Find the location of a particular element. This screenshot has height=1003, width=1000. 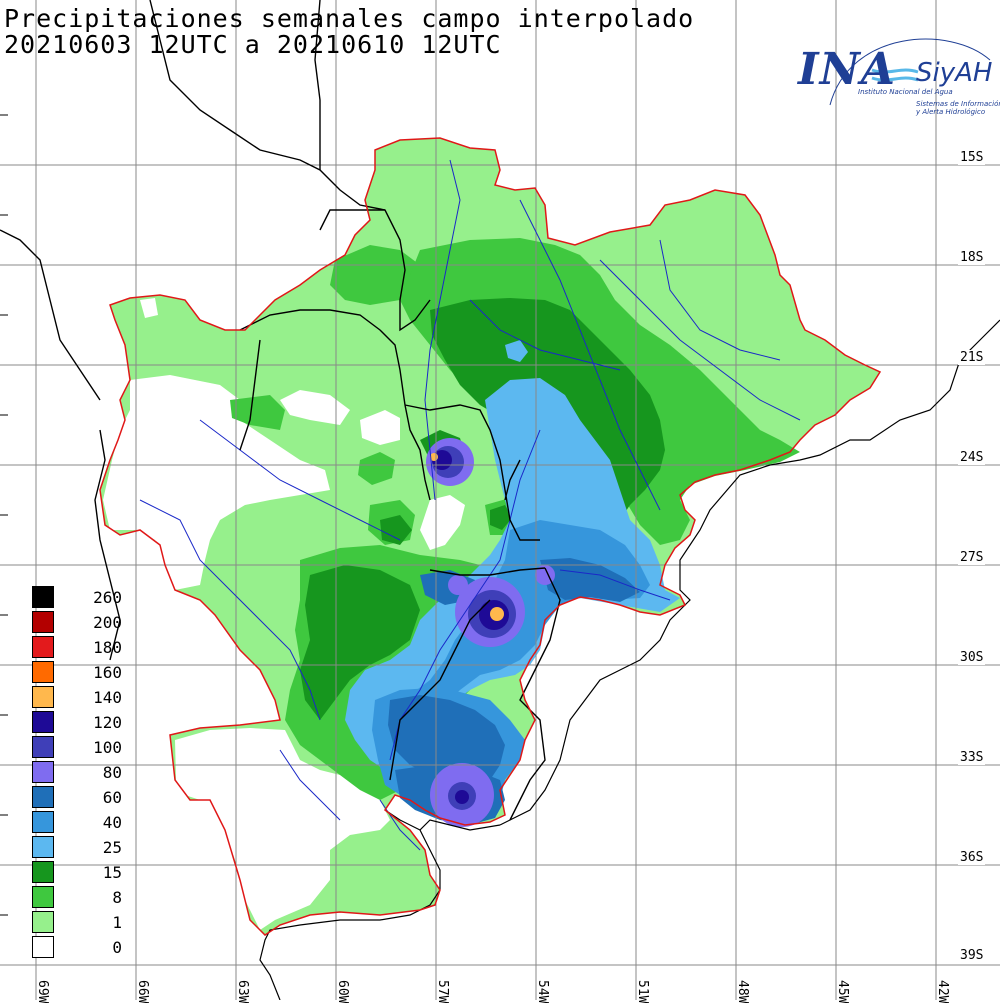

legend-label: 260 is located at coordinates (107, 597).